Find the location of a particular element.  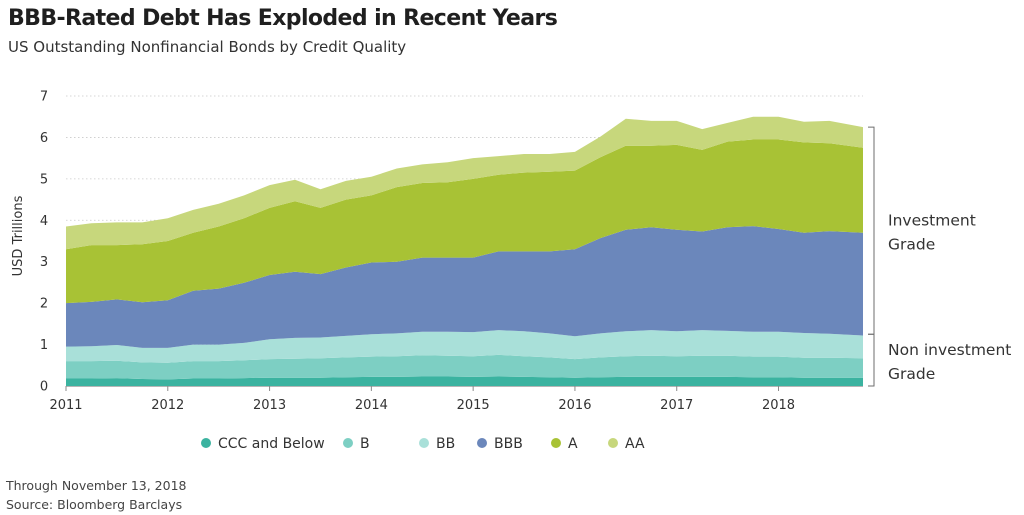

x-tick-label: 2018 is located at coordinates (778, 405).